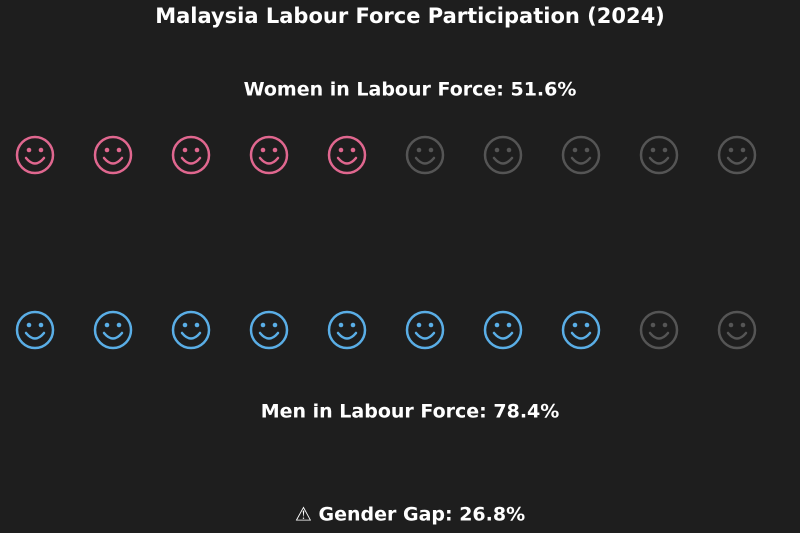  Describe the element at coordinates (410, 412) in the screenshot. I see `series-label: Men in Labour Force: 78.4%` at that location.